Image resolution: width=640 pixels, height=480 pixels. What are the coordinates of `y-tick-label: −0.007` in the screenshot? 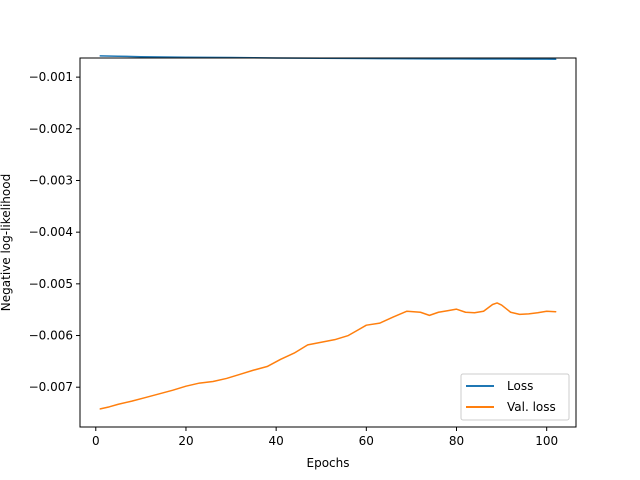 It's located at (51, 387).